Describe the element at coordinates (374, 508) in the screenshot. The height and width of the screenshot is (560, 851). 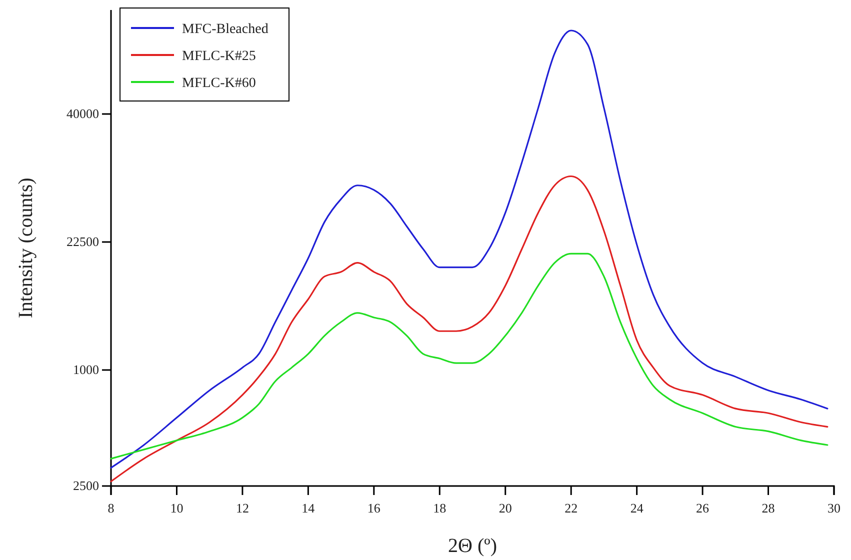
I see `x-tick-label: 16` at that location.